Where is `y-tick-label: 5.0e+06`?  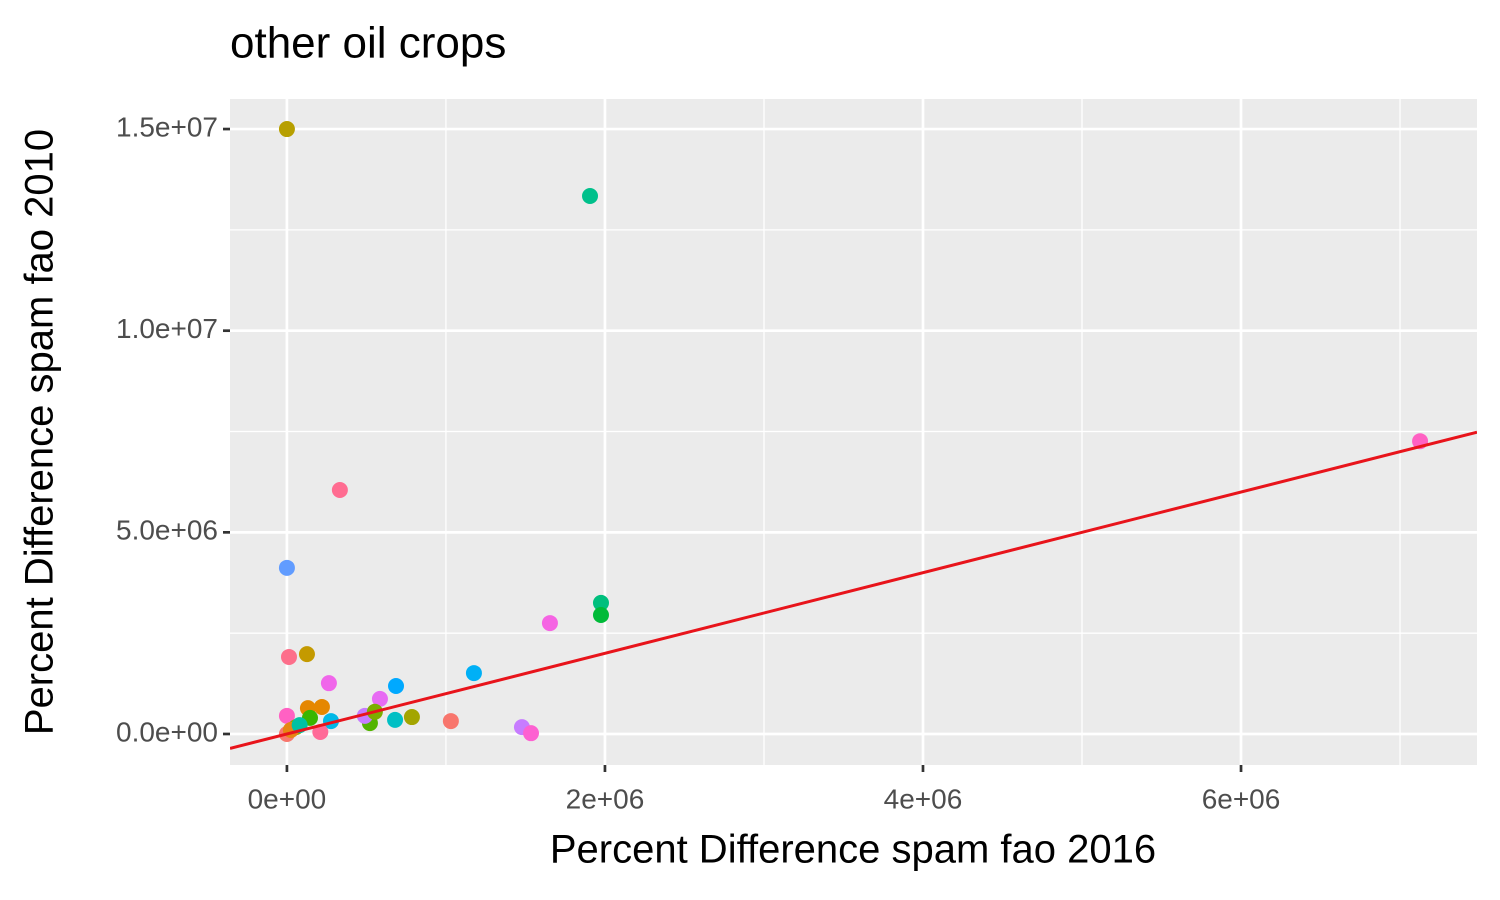 y-tick-label: 5.0e+06 is located at coordinates (167, 530).